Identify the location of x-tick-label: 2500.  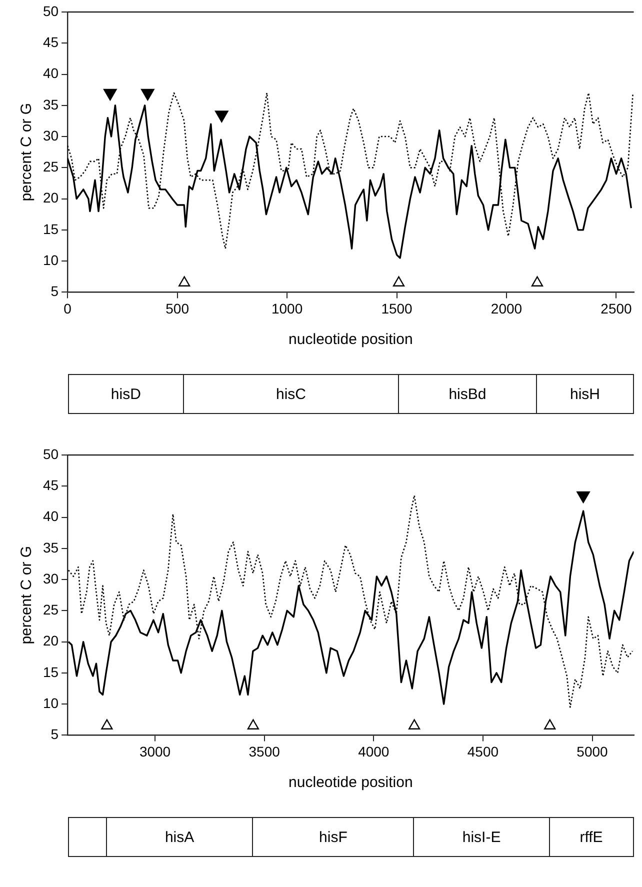
(616, 308).